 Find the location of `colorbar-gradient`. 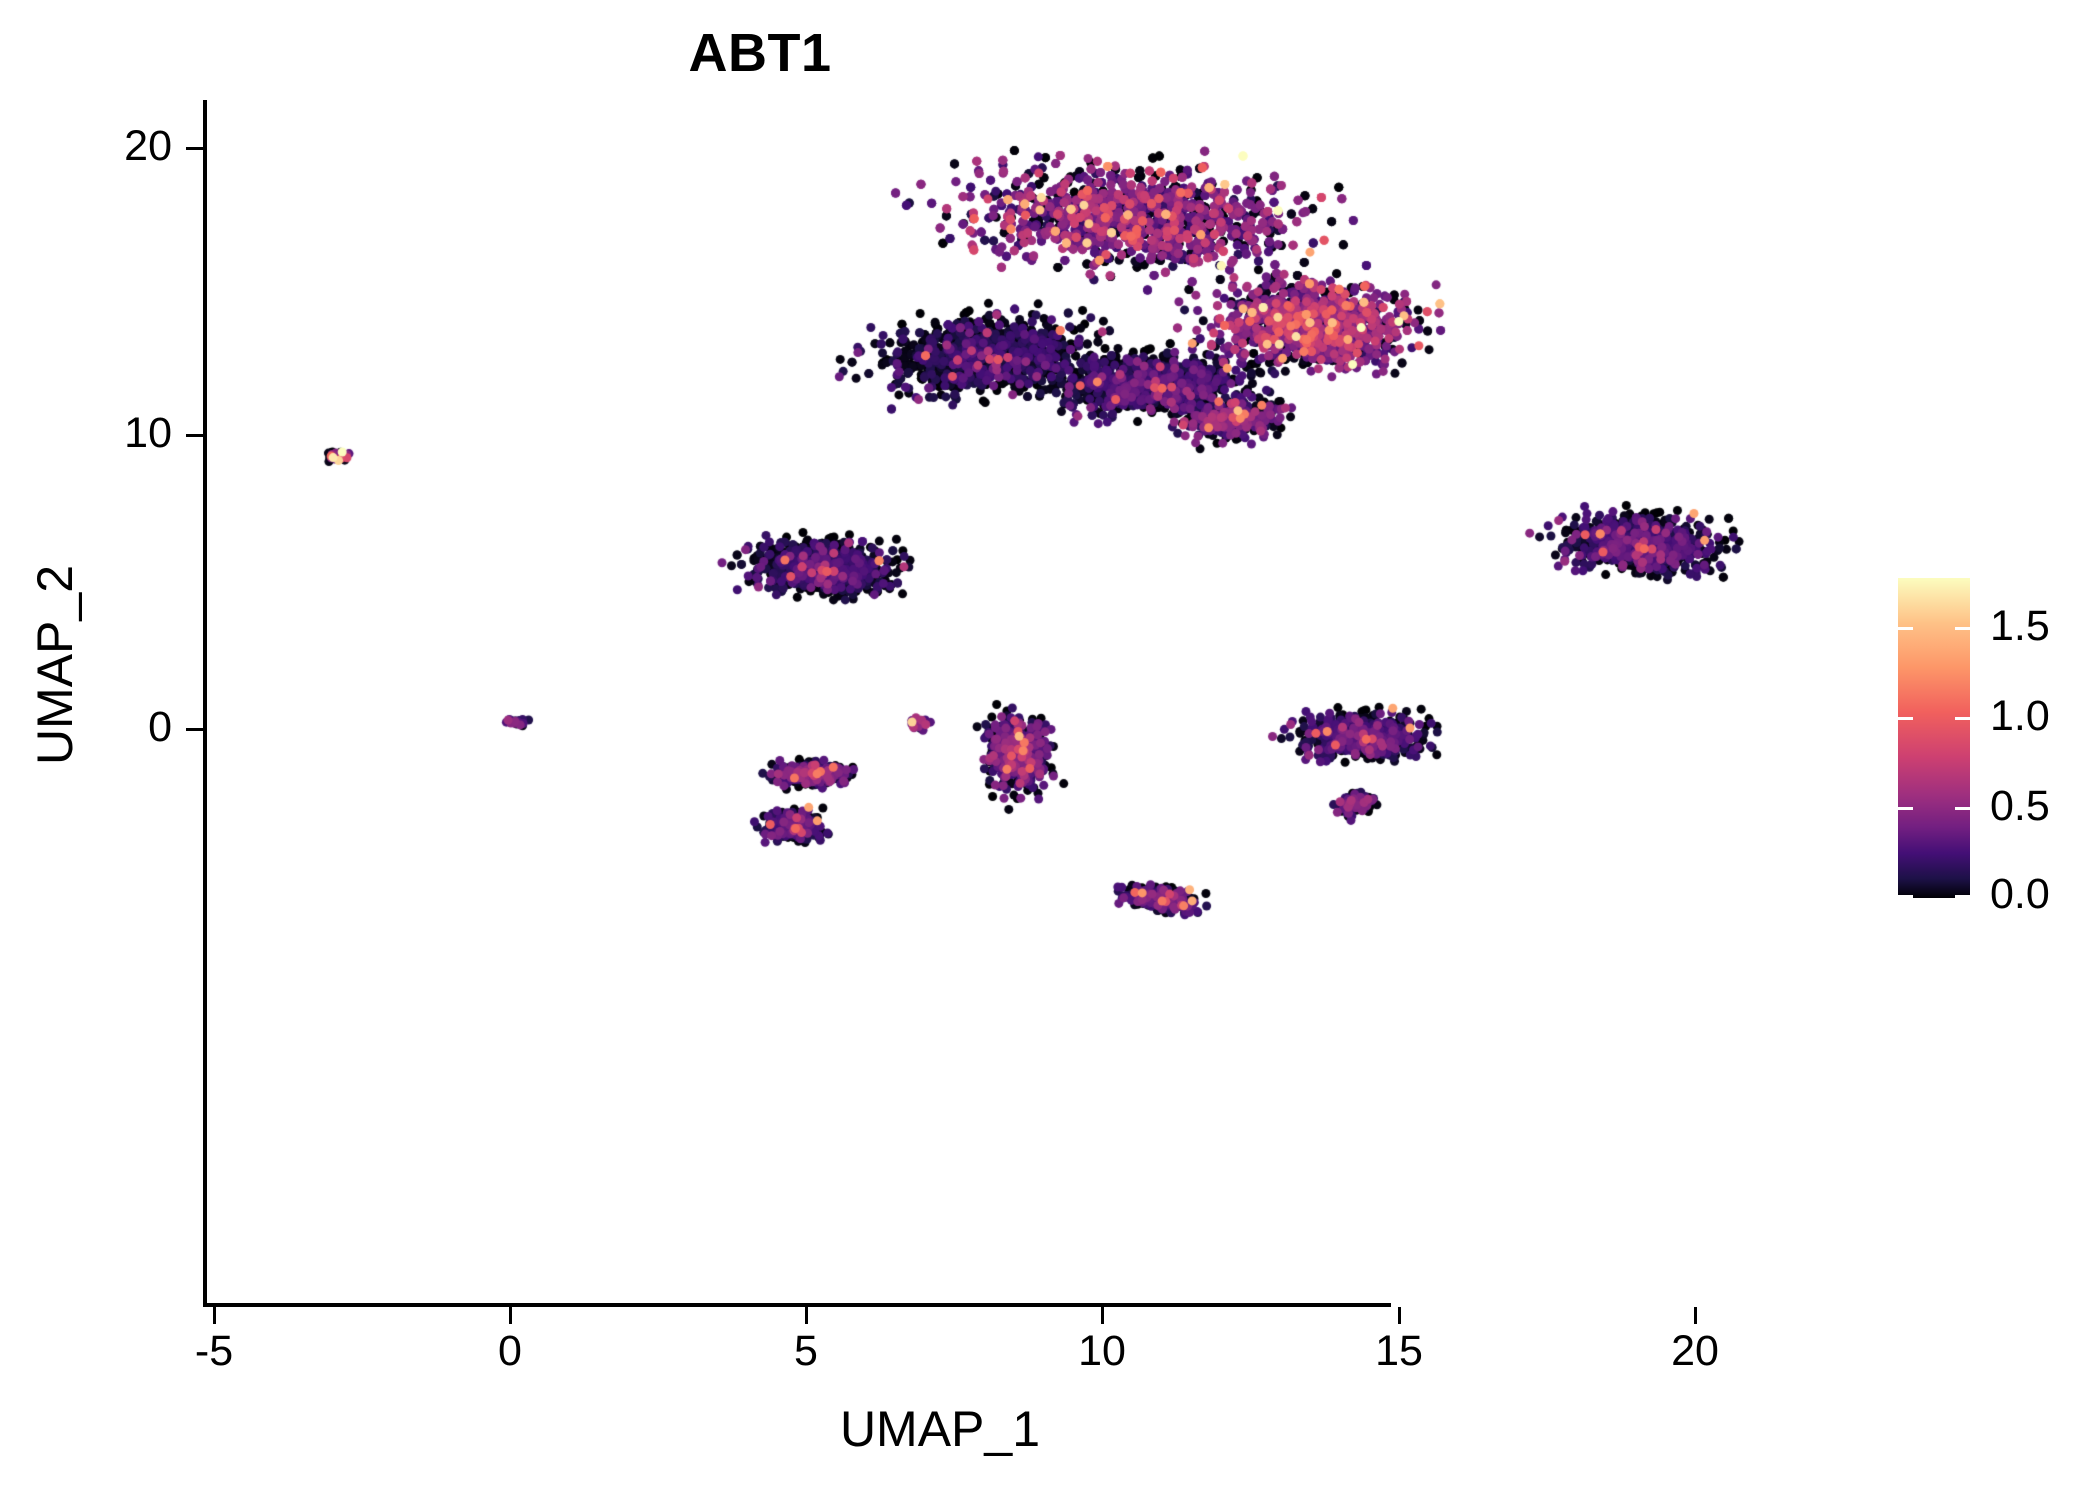

colorbar-gradient is located at coordinates (1934, 738).